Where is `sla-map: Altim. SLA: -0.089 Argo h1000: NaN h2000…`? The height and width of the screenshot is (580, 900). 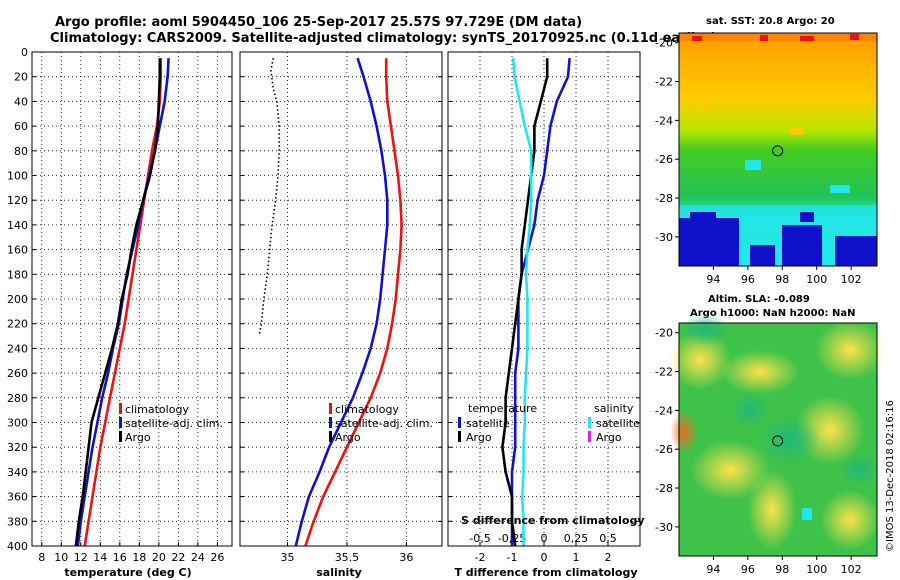 sla-map: Altim. SLA: -0.089 Argo h1000: NaN h2000… is located at coordinates (770, 435).